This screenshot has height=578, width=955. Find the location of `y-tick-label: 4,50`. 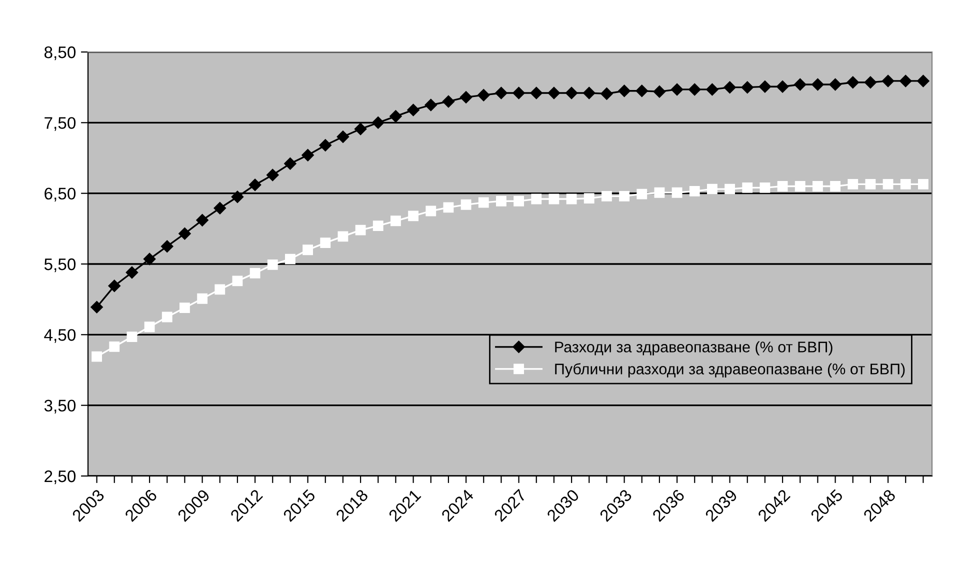

y-tick-label: 4,50 is located at coordinates (60, 336).